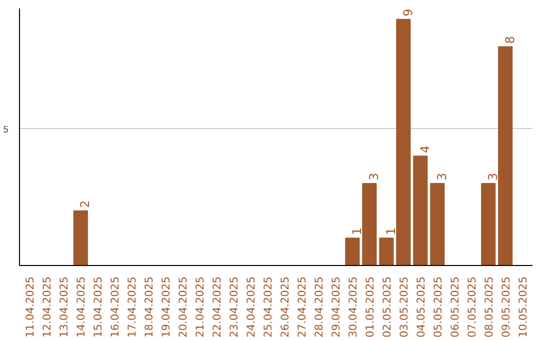 This screenshot has height=340, width=540. What do you see at coordinates (421, 307) in the screenshot?
I see `x-tick-label: 04.05.2025` at bounding box center [421, 307].